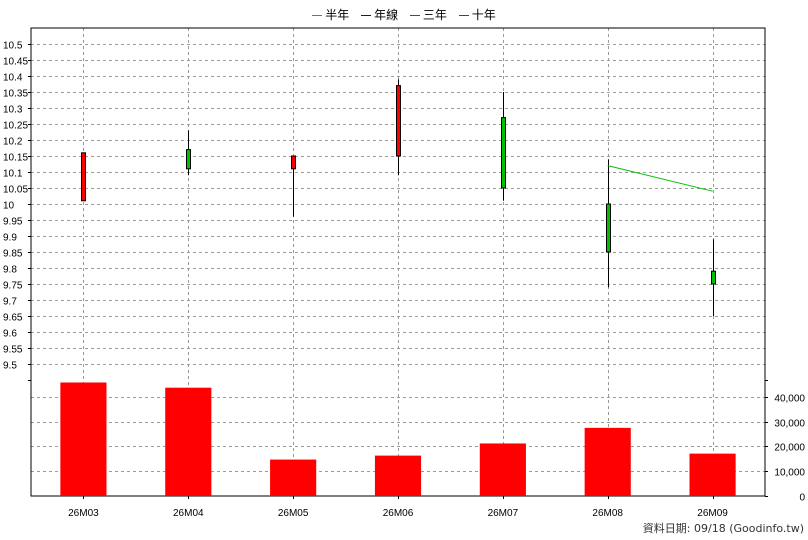  What do you see at coordinates (9, 206) in the screenshot?
I see `price-tick-label: 10` at bounding box center [9, 206].